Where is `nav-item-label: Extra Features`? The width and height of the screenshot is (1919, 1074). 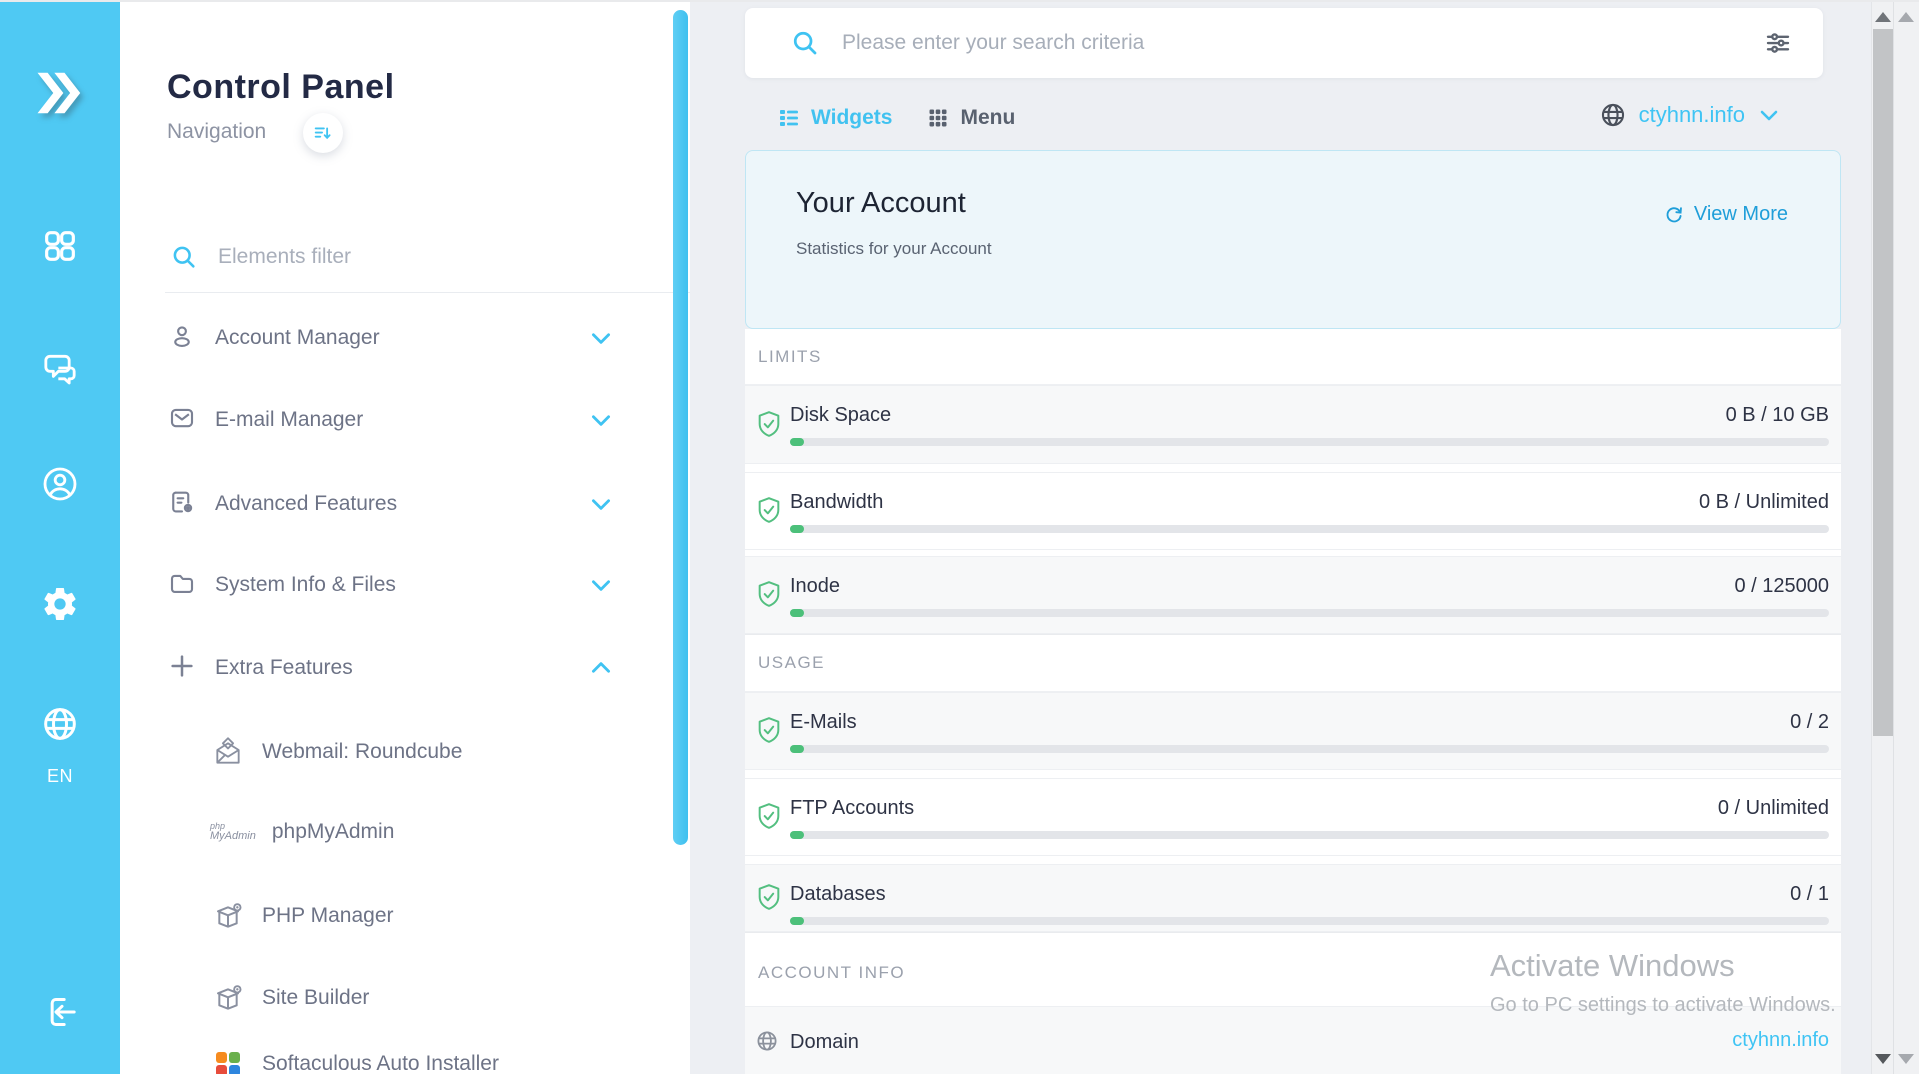 nav-item-label: Extra Features is located at coordinates (284, 667).